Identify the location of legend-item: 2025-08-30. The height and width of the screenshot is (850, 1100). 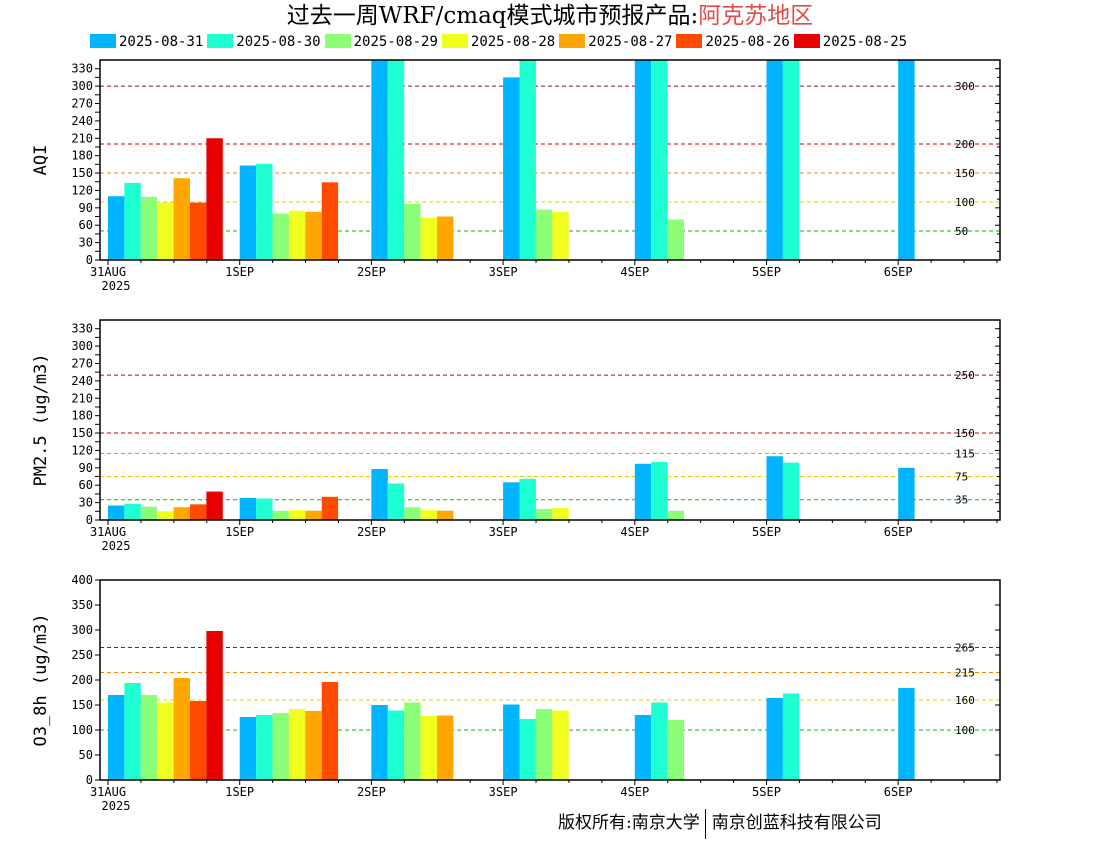
(264, 42).